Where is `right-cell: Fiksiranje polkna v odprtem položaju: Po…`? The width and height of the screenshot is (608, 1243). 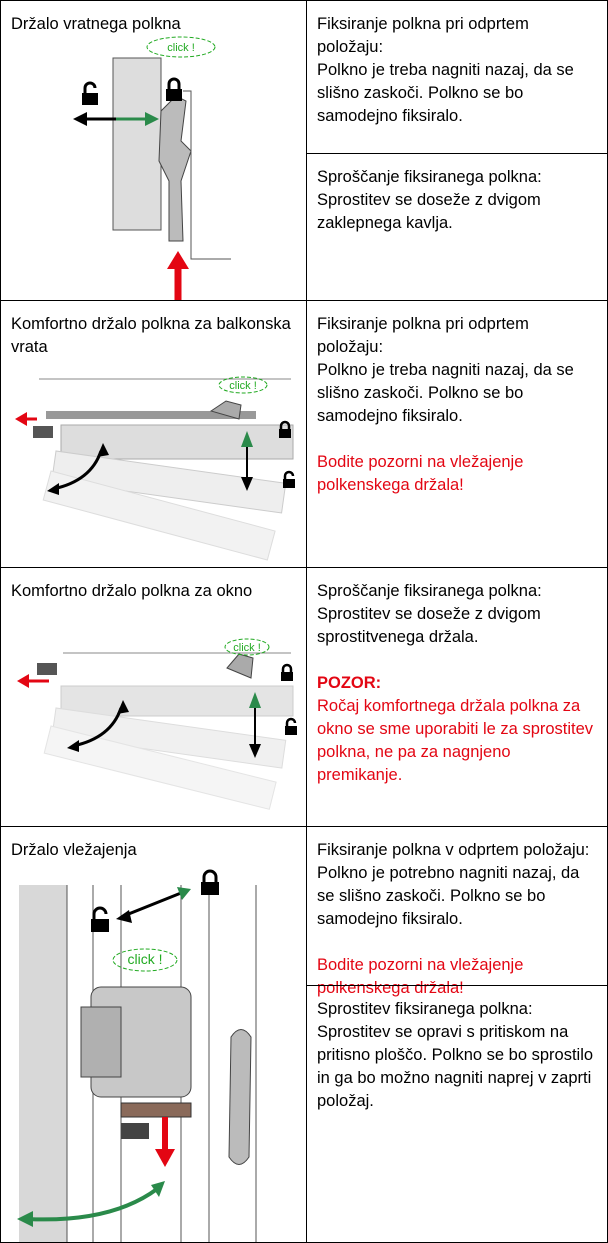
right-cell: Fiksiranje polkna v odprtem položaju: Po… is located at coordinates (457, 911).